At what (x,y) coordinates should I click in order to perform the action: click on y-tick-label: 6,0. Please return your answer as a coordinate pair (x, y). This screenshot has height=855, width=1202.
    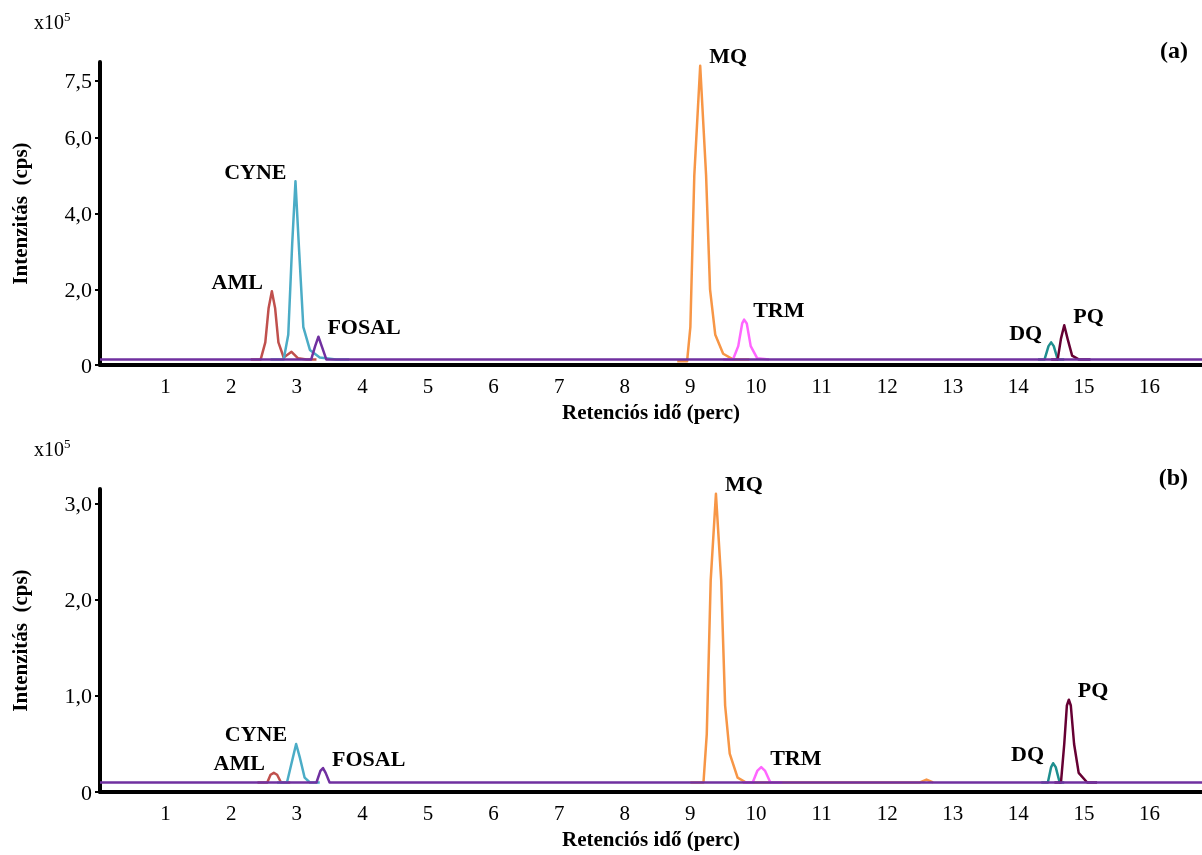
    Looking at the image, I should click on (78, 138).